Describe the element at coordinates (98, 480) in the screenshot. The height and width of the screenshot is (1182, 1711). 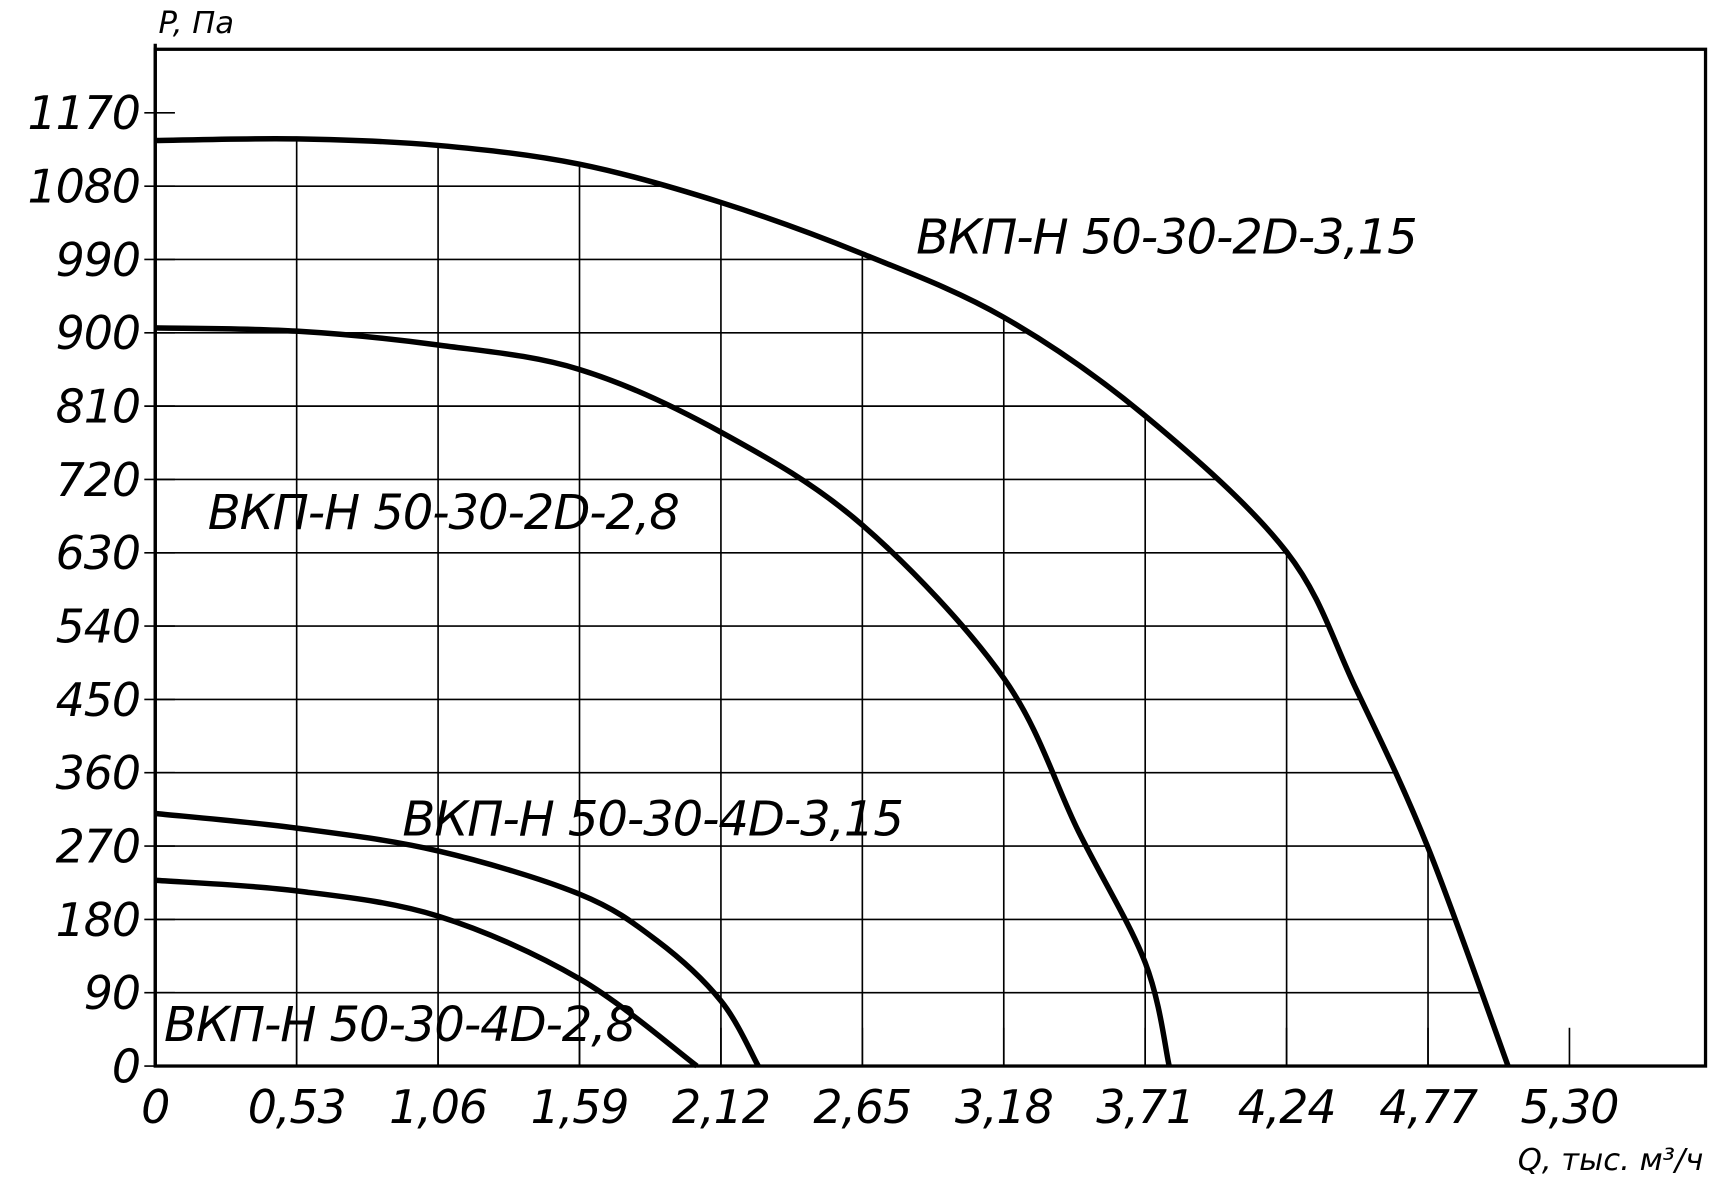
I see `y-tick-label: 720` at that location.